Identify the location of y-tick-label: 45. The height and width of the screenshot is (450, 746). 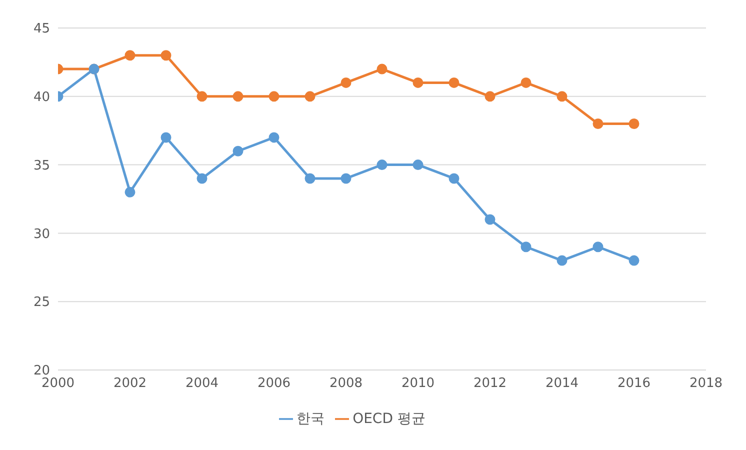
(41, 29).